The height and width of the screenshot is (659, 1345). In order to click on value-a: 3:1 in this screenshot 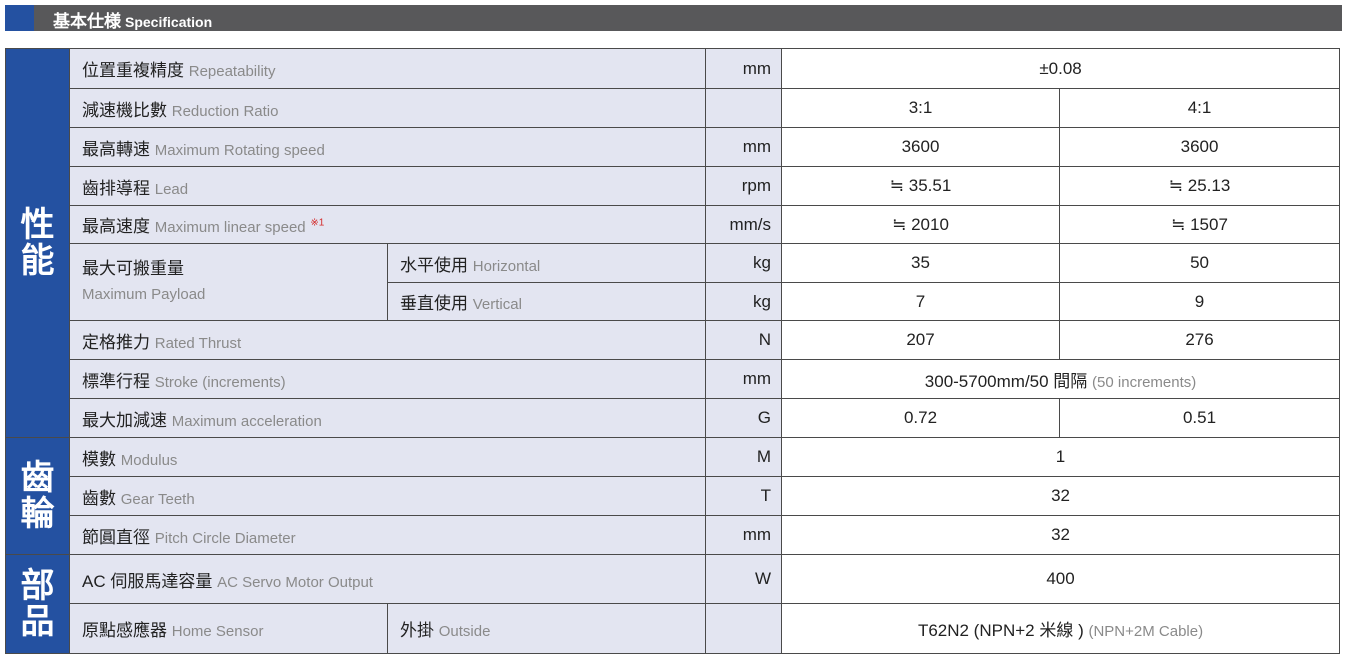, I will do `click(921, 108)`.